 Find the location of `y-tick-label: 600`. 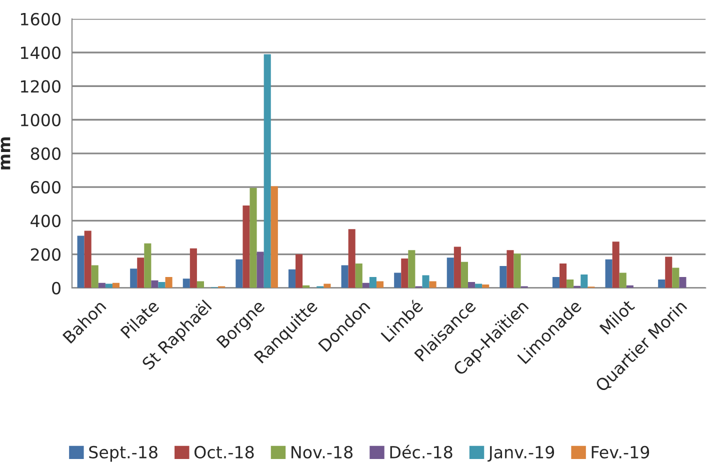

y-tick-label: 600 is located at coordinates (45, 187).